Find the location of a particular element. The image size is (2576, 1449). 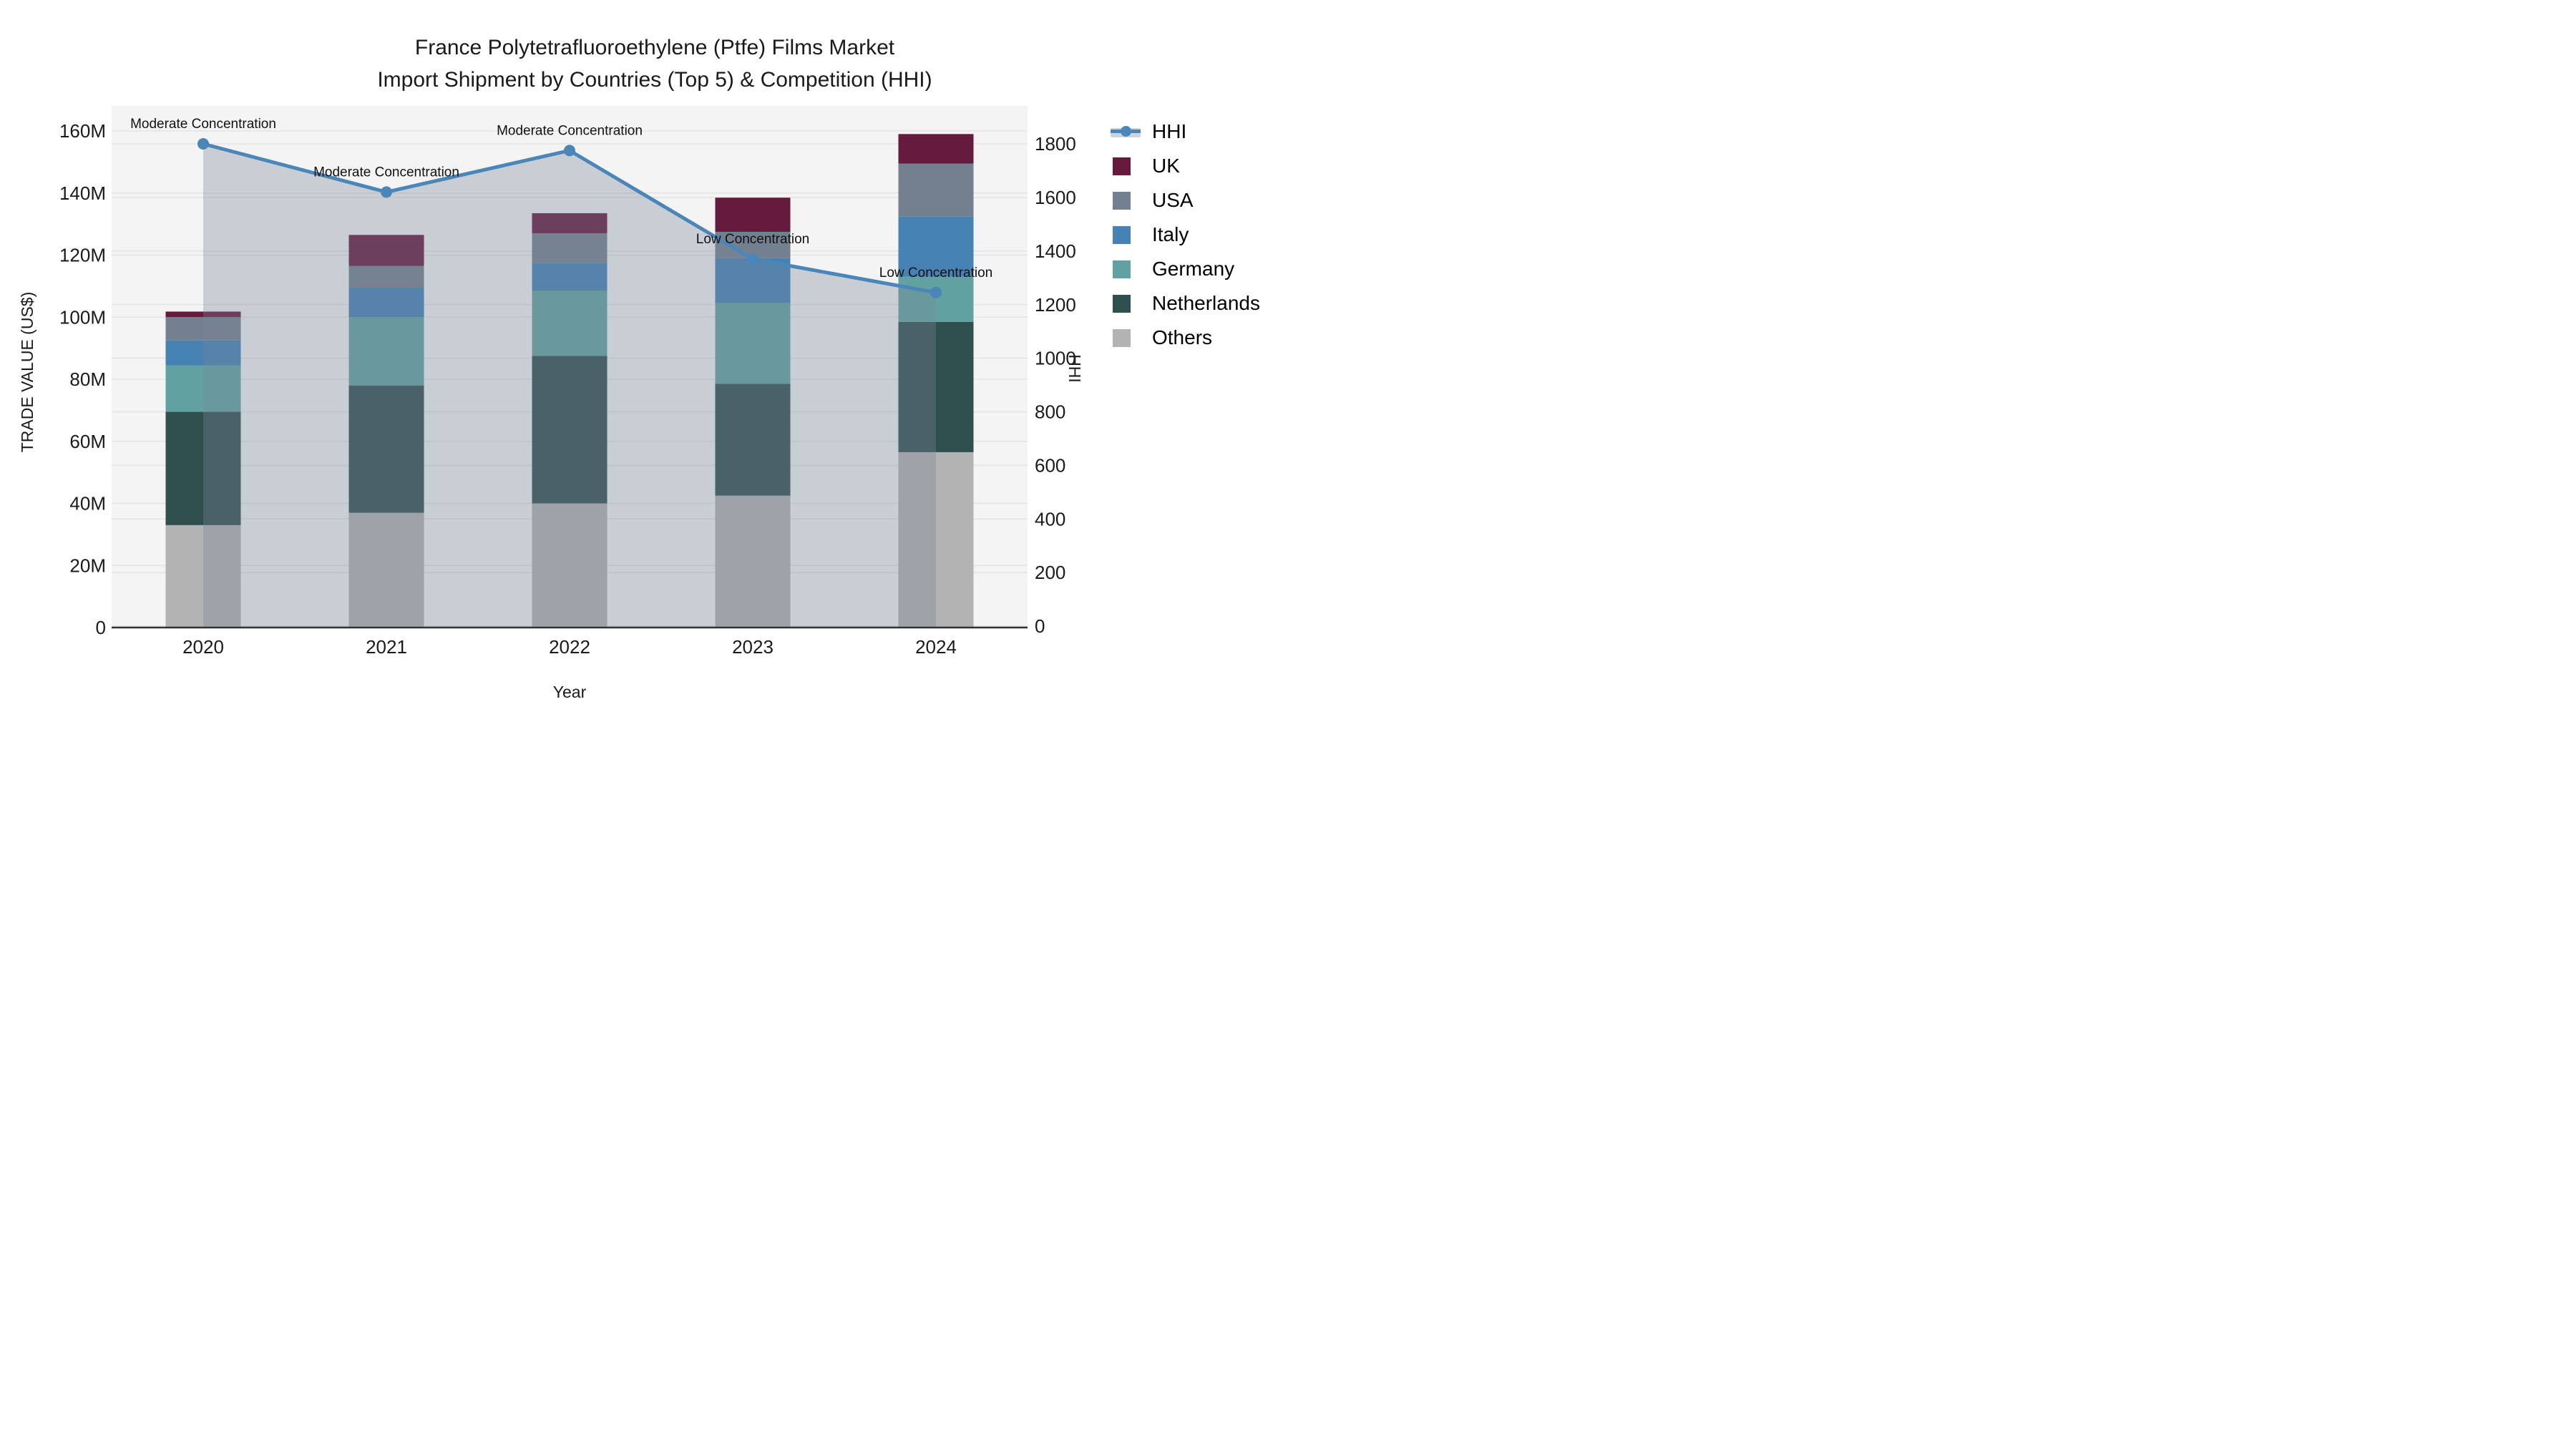

left-tick-label: 120M is located at coordinates (82, 255).